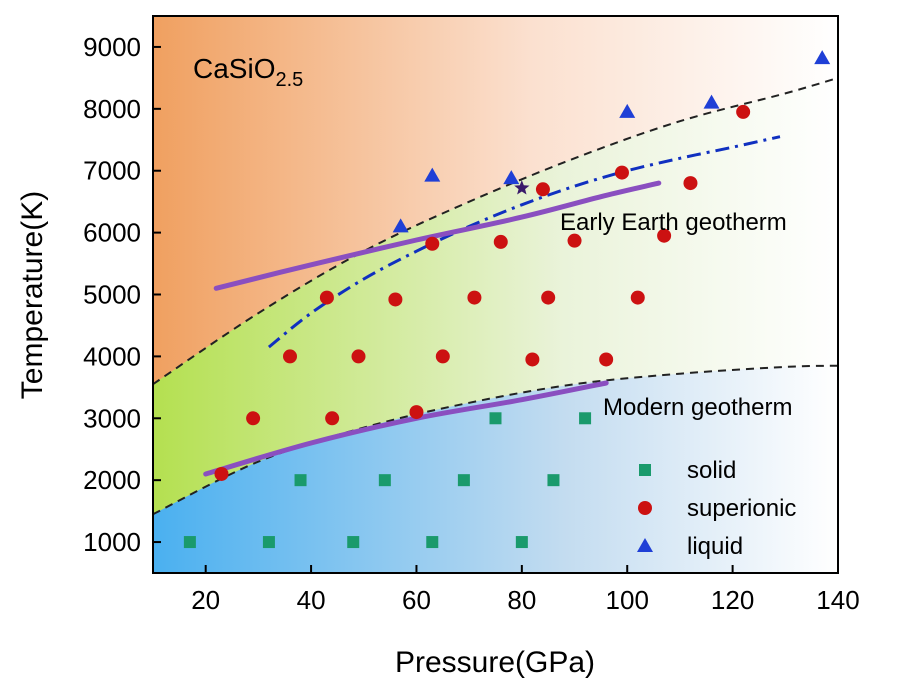 This screenshot has width=906, height=683. What do you see at coordinates (112, 171) in the screenshot?
I see `y-tick-label: 7000` at bounding box center [112, 171].